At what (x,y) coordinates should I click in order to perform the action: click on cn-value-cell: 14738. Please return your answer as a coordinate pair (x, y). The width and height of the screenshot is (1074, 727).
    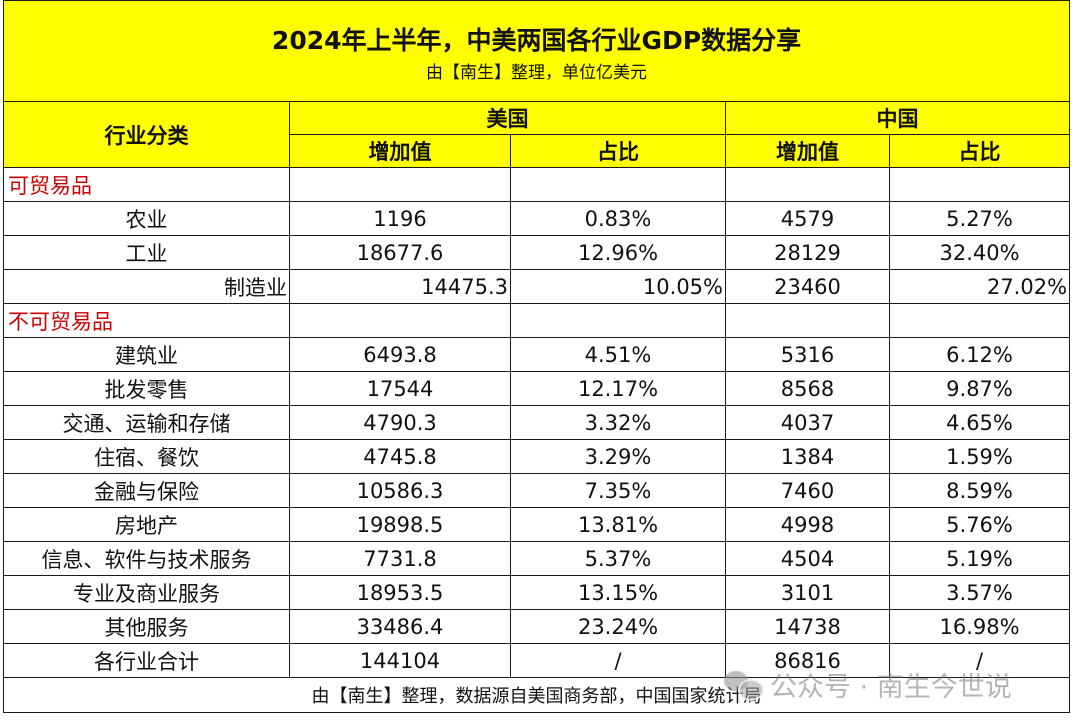
    Looking at the image, I should click on (807, 626).